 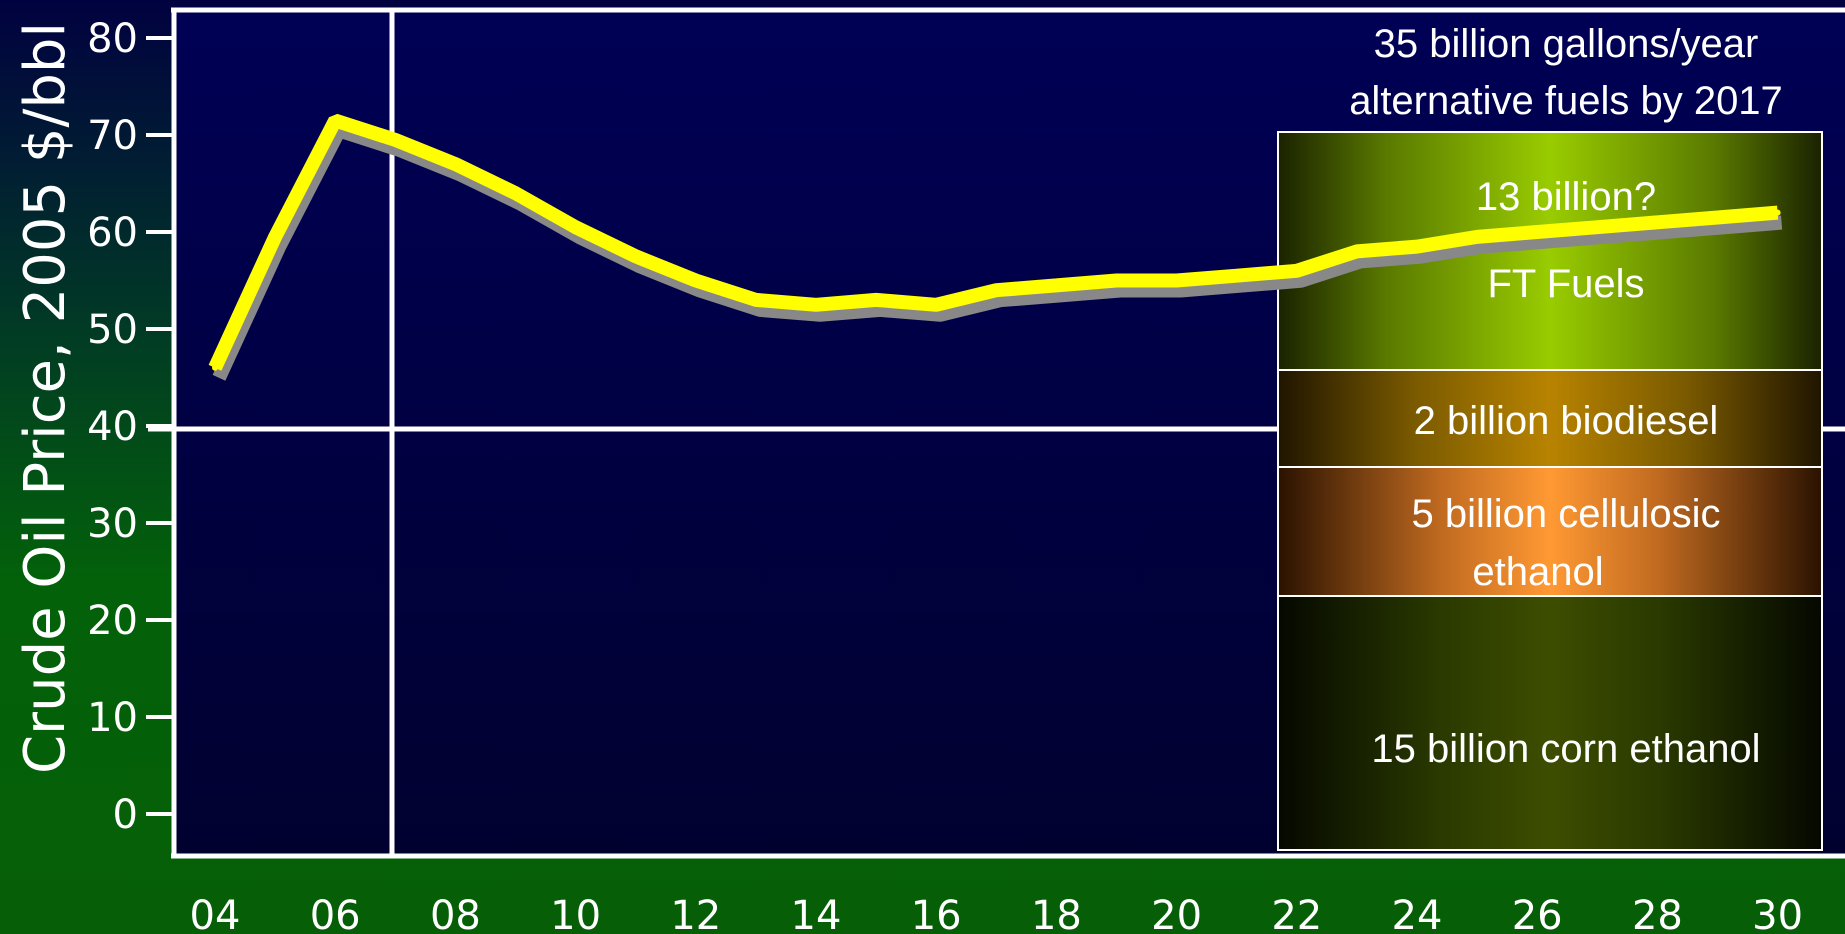 What do you see at coordinates (1566, 101) in the screenshot?
I see `annotation-header-line: alternative fuels by 2017` at bounding box center [1566, 101].